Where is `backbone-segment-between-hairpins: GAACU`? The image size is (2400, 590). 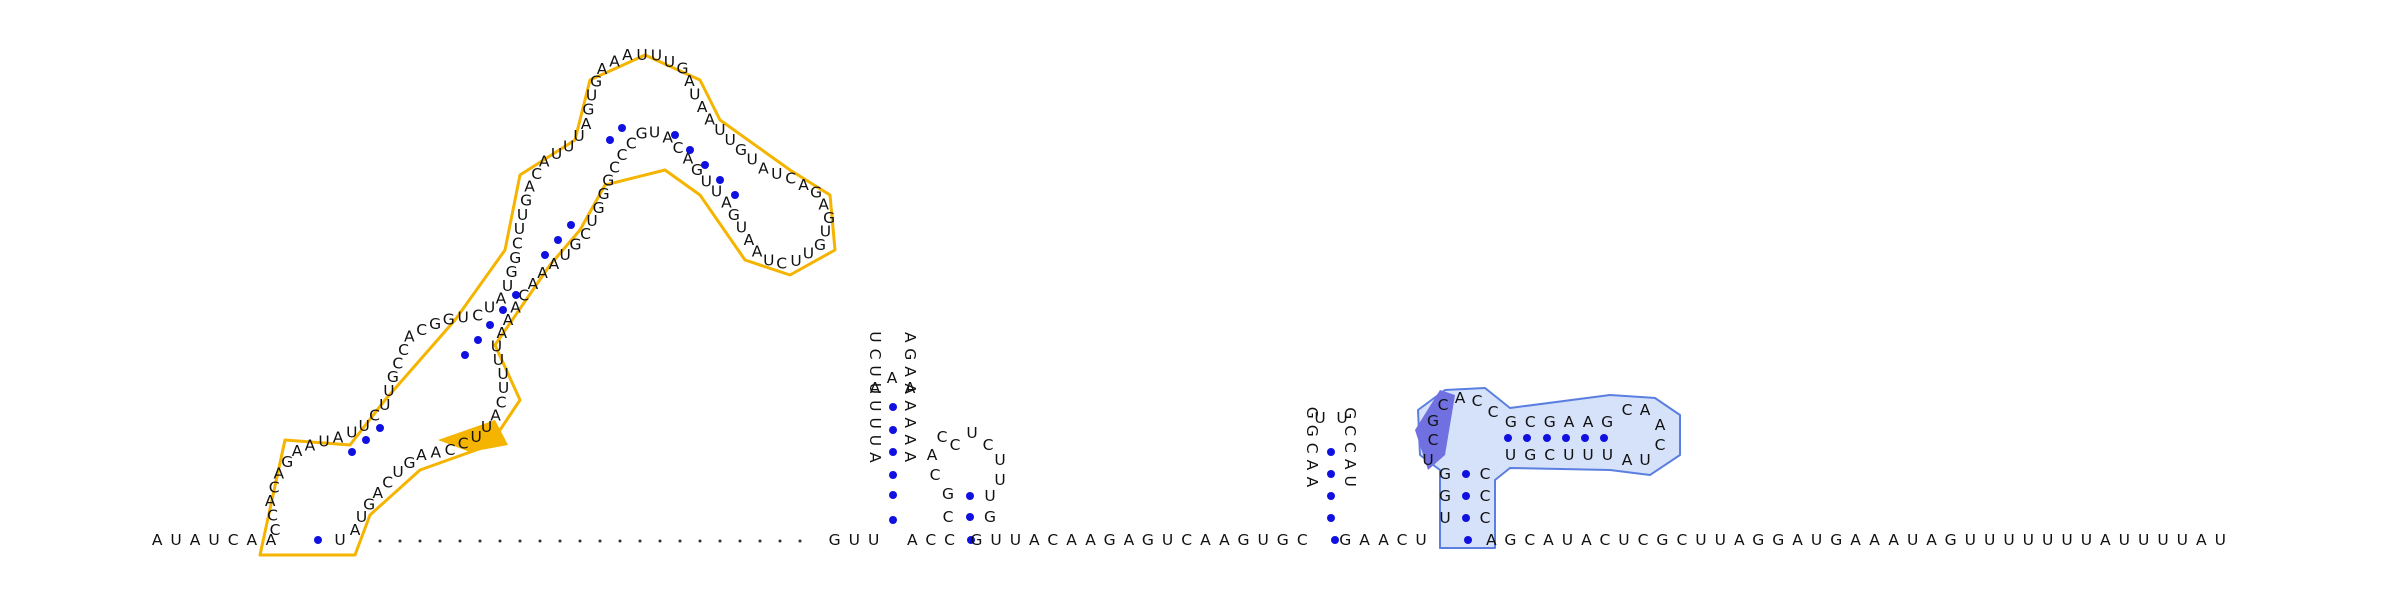 backbone-segment-between-hairpins: GAACU is located at coordinates (1387, 540).